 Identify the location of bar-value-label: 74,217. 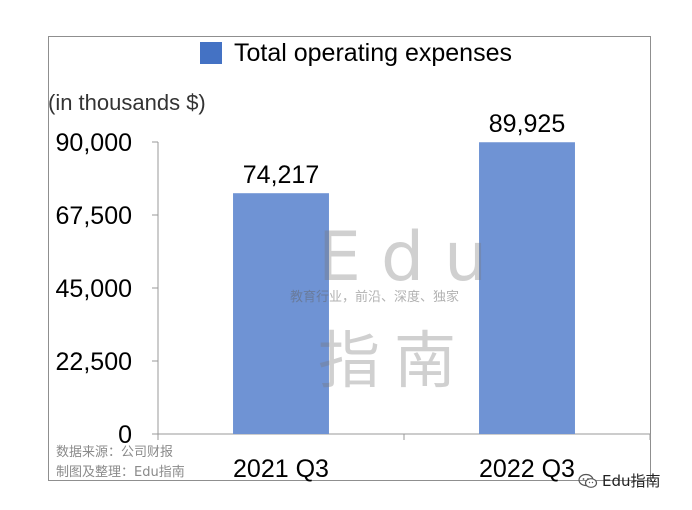
(281, 175).